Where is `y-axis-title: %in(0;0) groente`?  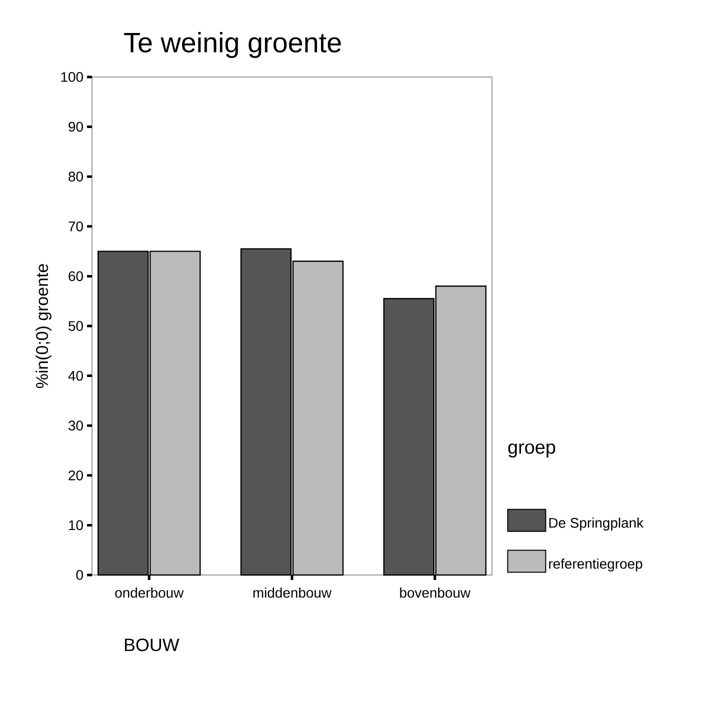
y-axis-title: %in(0;0) groente is located at coordinates (44, 326).